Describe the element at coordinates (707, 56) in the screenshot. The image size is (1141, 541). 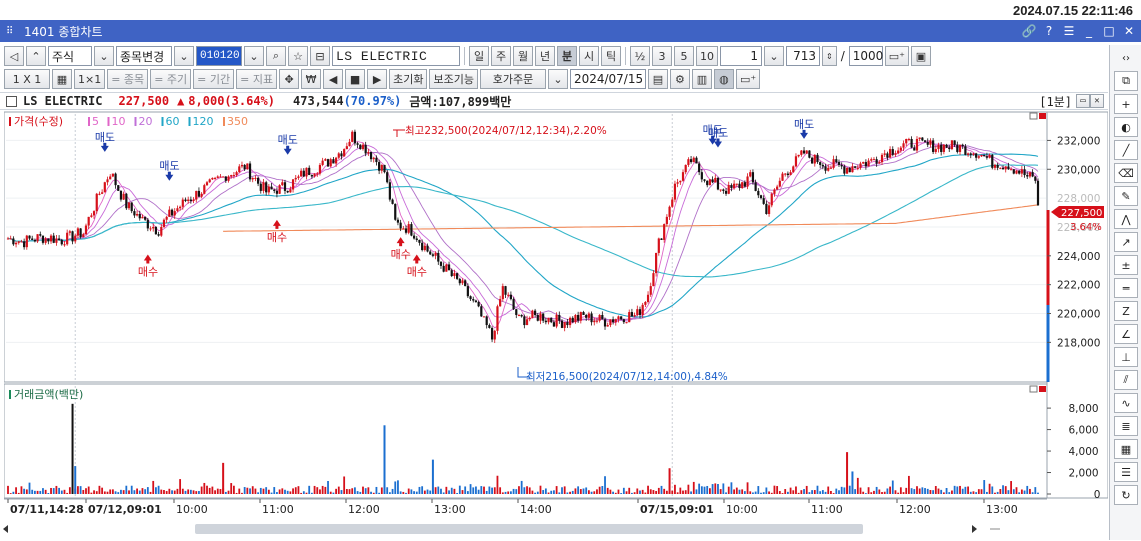
I see `interval-10-button: 10` at that location.